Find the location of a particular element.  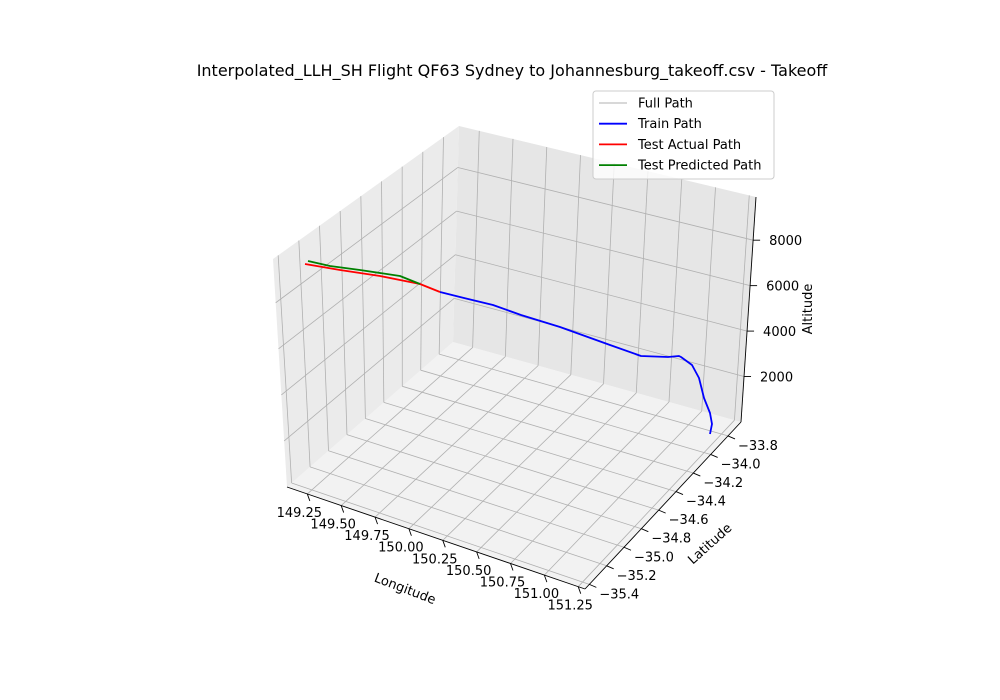

x-tick-label-3: 150.00 is located at coordinates (401, 548).